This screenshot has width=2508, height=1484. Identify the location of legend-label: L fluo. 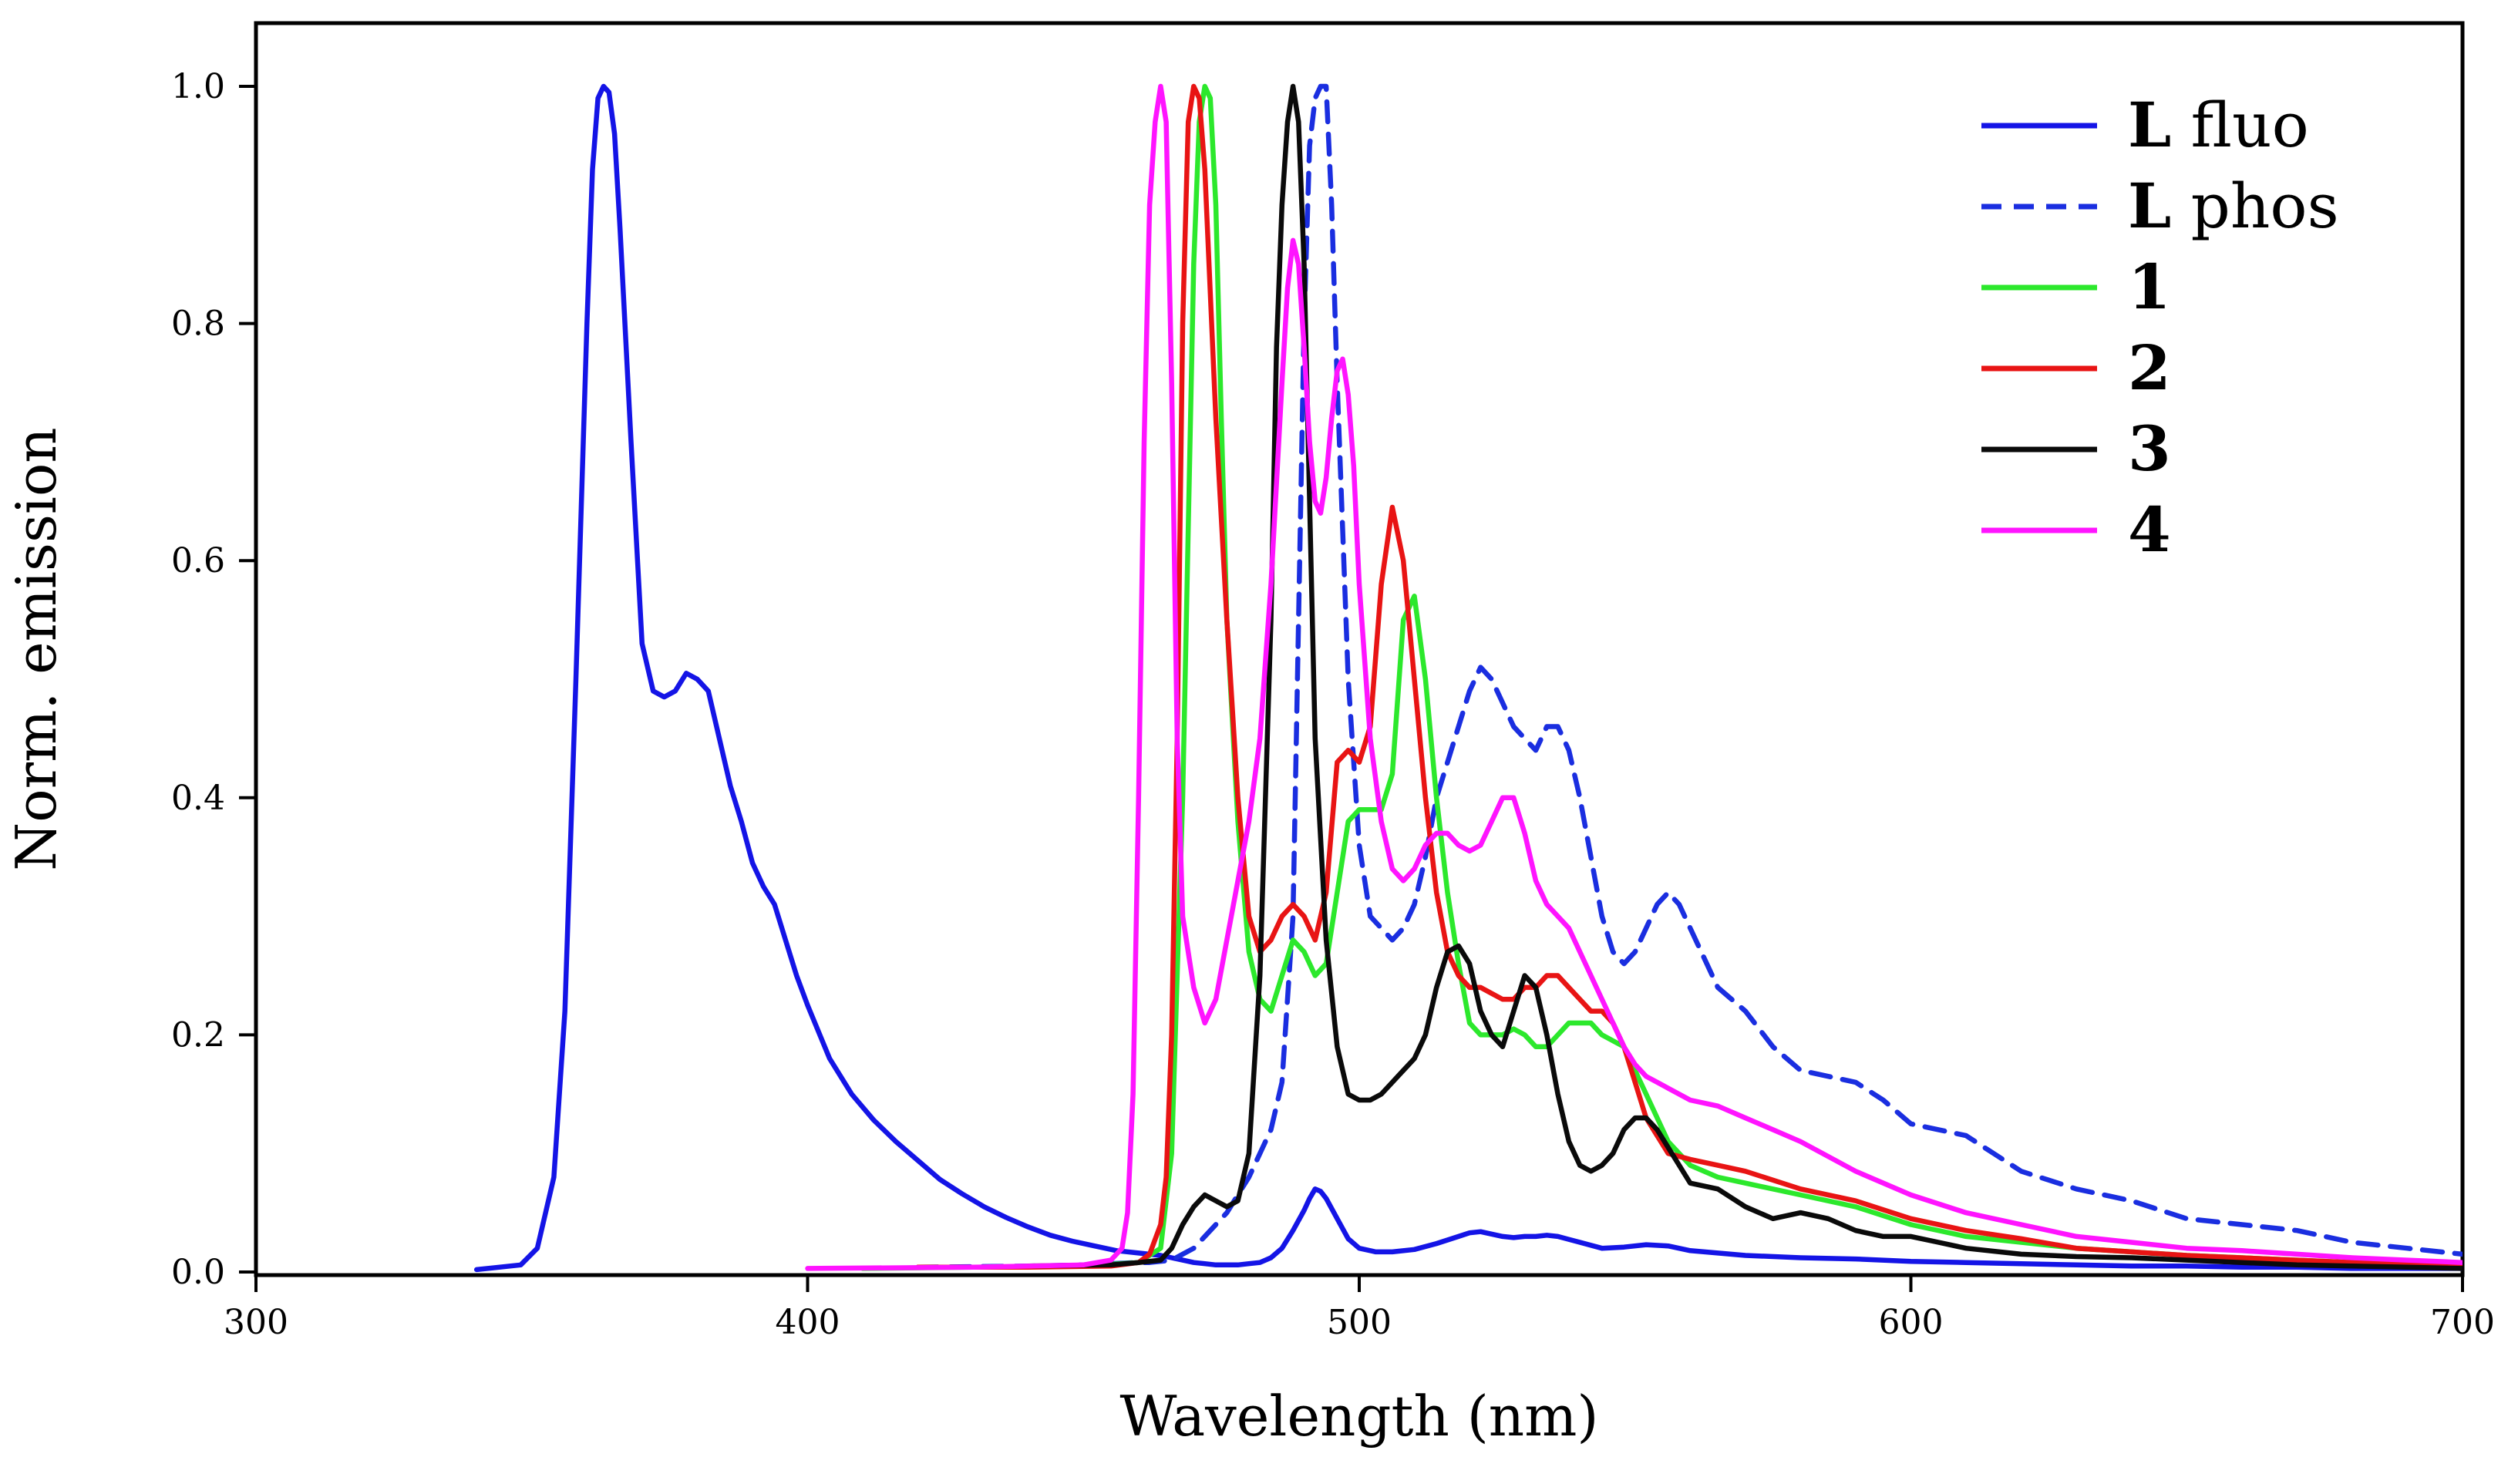
(2218, 125).